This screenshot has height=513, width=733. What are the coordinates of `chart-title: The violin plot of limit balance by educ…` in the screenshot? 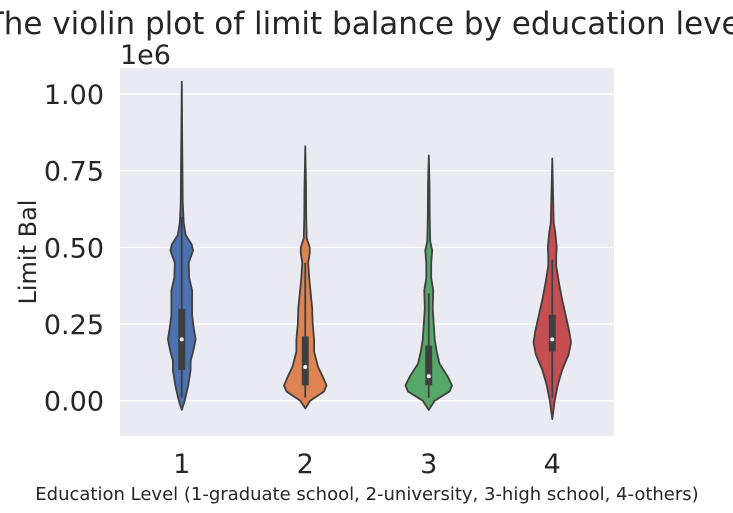 It's located at (366, 24).